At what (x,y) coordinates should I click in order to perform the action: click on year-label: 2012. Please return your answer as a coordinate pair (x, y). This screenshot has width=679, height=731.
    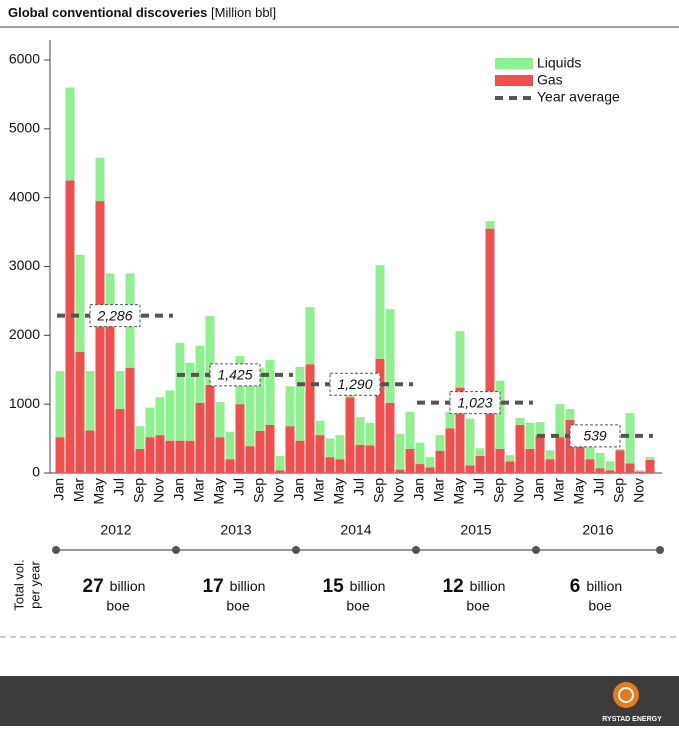
    Looking at the image, I should click on (115, 530).